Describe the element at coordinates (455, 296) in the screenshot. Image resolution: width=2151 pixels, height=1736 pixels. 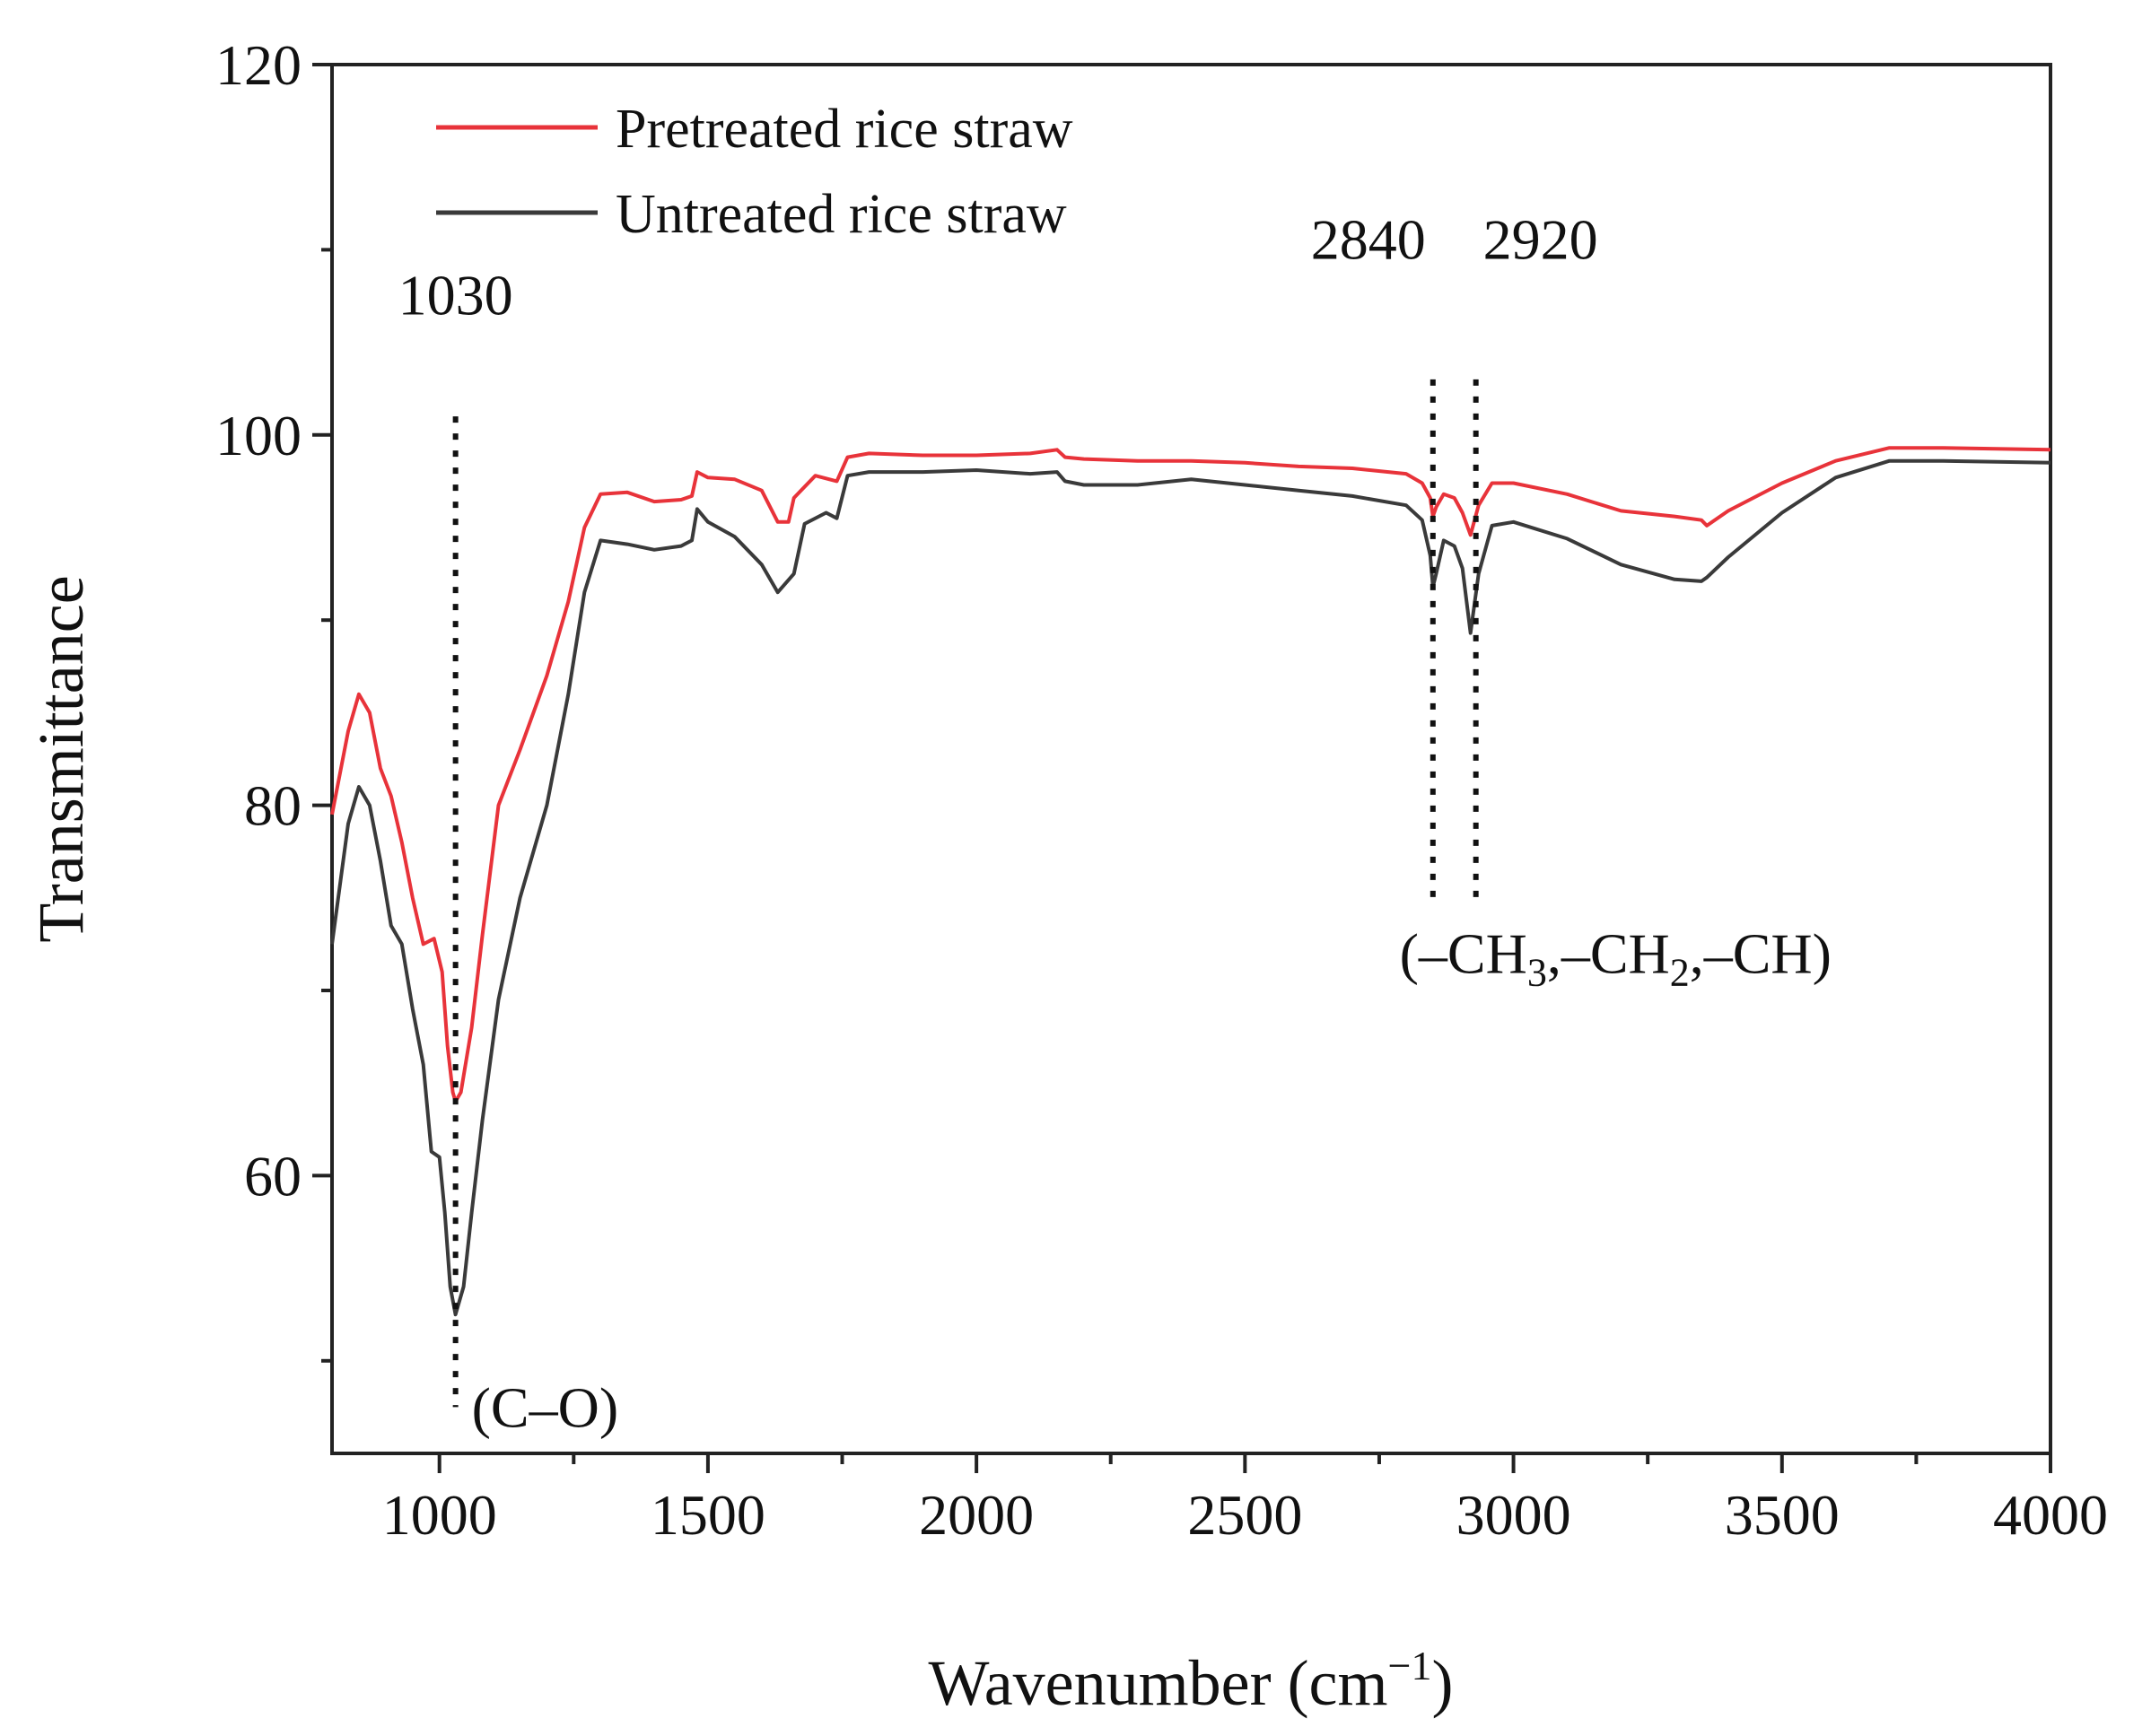
I see `peak-label-1030: 1030` at that location.